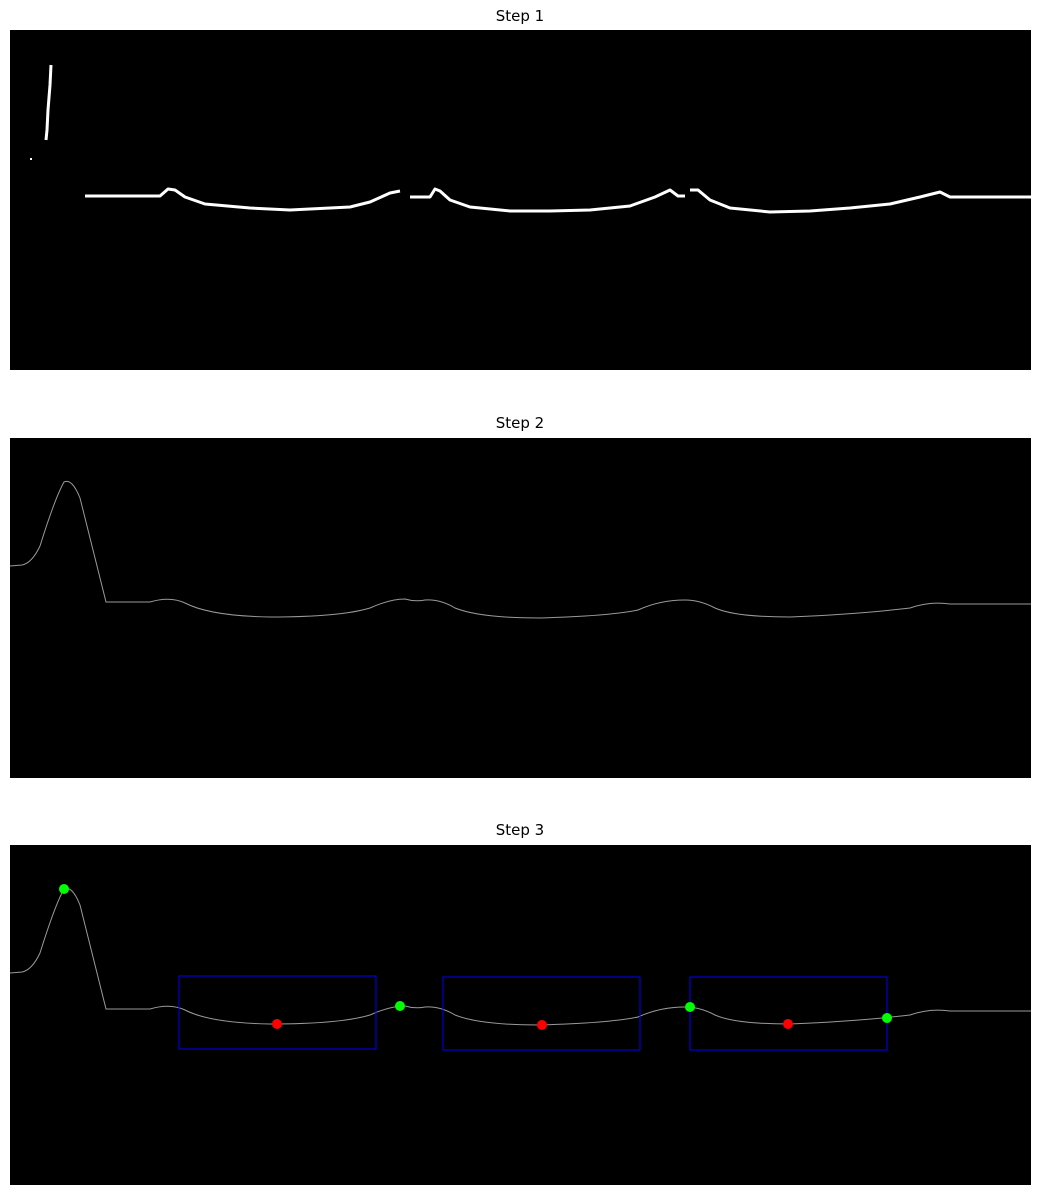  What do you see at coordinates (547, 200) in the screenshot?
I see `mask-curve-b` at bounding box center [547, 200].